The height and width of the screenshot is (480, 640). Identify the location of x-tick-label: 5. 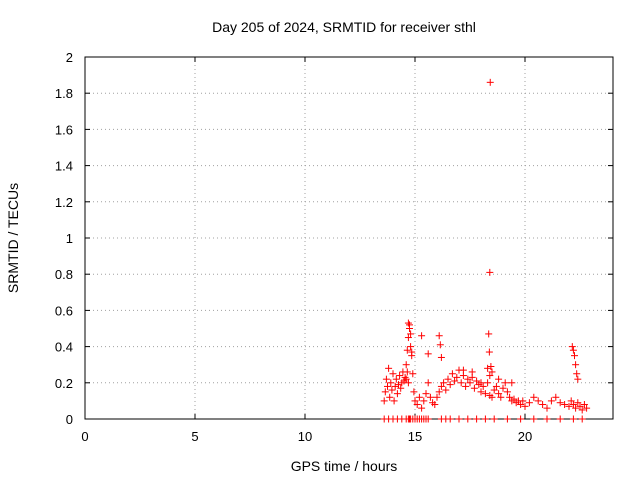
(194, 436).